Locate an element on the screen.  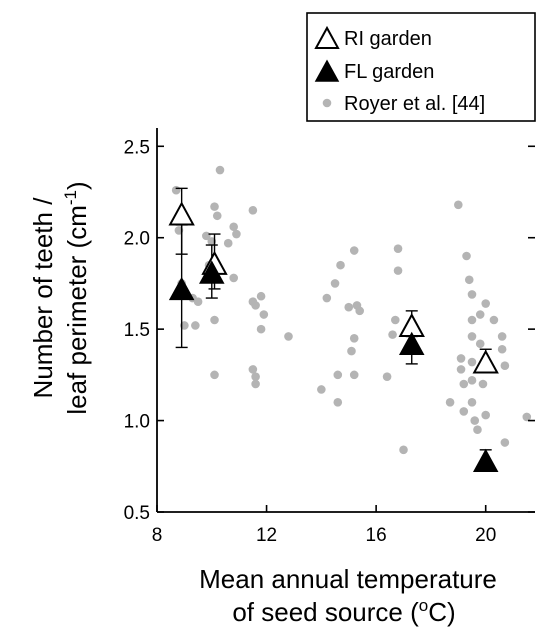
x-tick-label: 16 is located at coordinates (376, 535).